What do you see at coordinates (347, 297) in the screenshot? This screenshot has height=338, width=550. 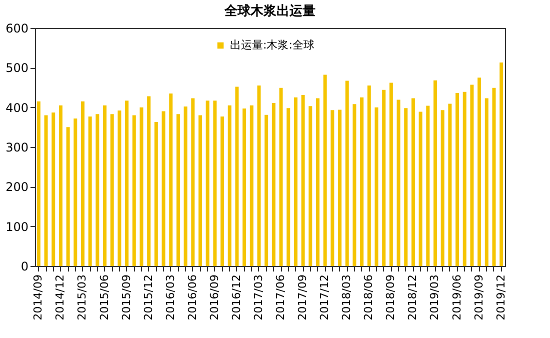 I see `x-tick-label: 2018/03` at bounding box center [347, 297].